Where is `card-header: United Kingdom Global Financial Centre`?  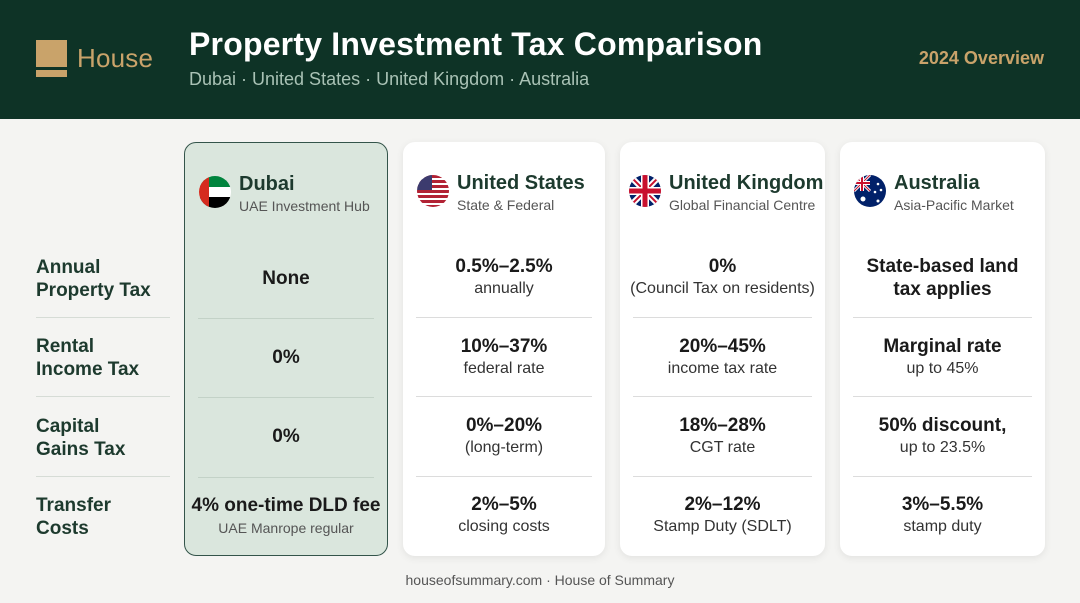 card-header: United Kingdom Global Financial Centre is located at coordinates (726, 192).